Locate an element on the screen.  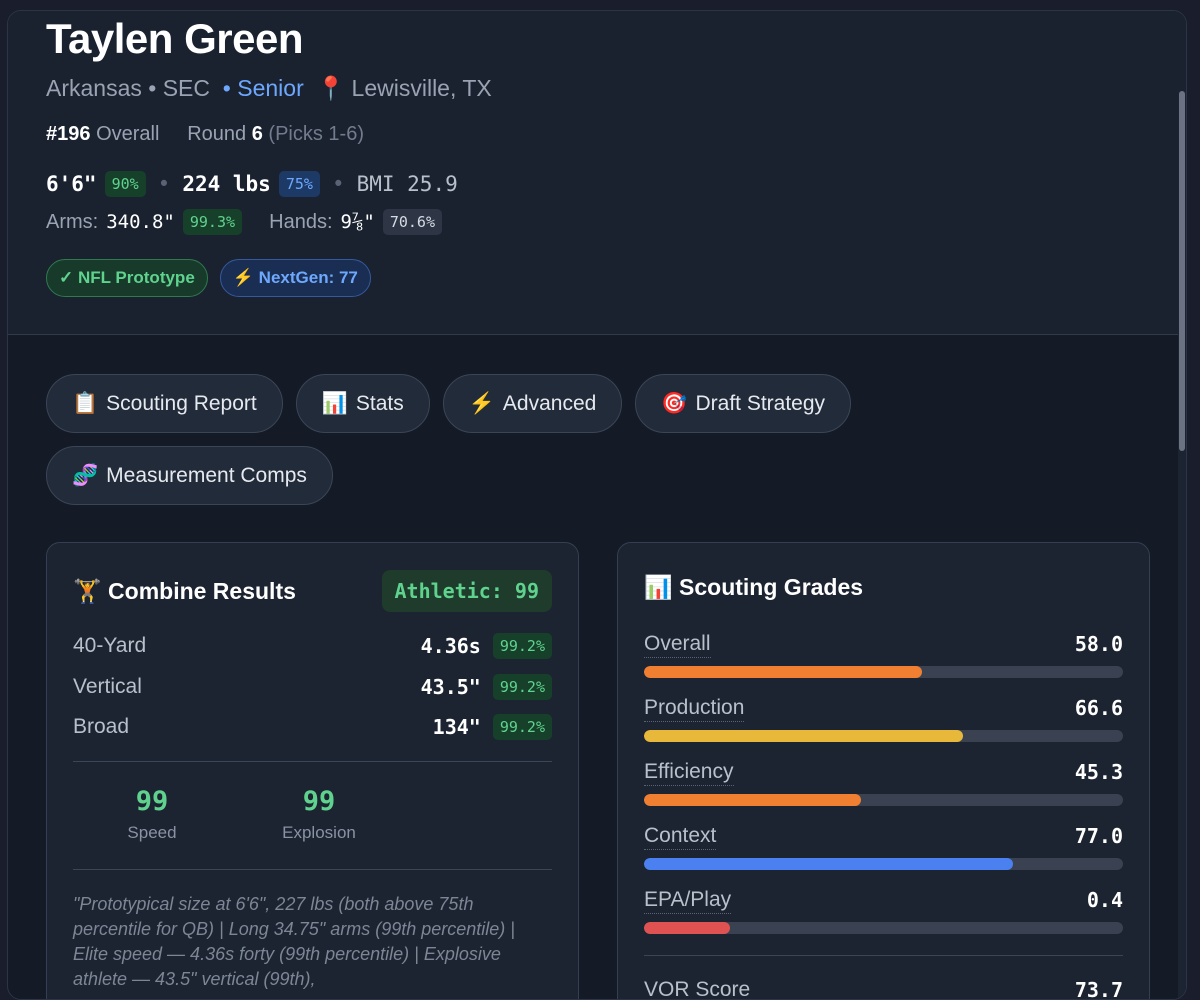
combine-row: 40-Yard 4.36s 99.2% is located at coordinates (312, 646).